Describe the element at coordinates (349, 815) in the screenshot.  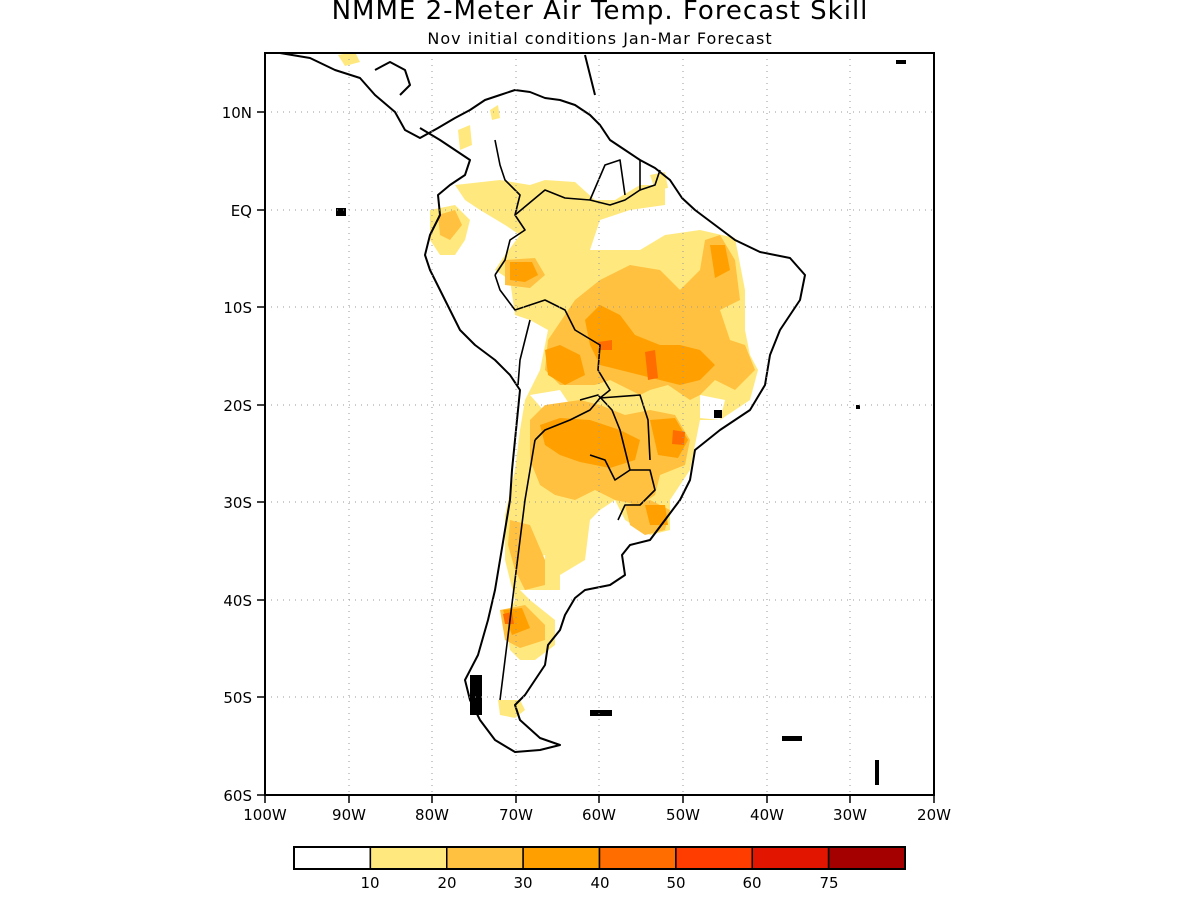
I see `x-tick-label: 90W` at that location.